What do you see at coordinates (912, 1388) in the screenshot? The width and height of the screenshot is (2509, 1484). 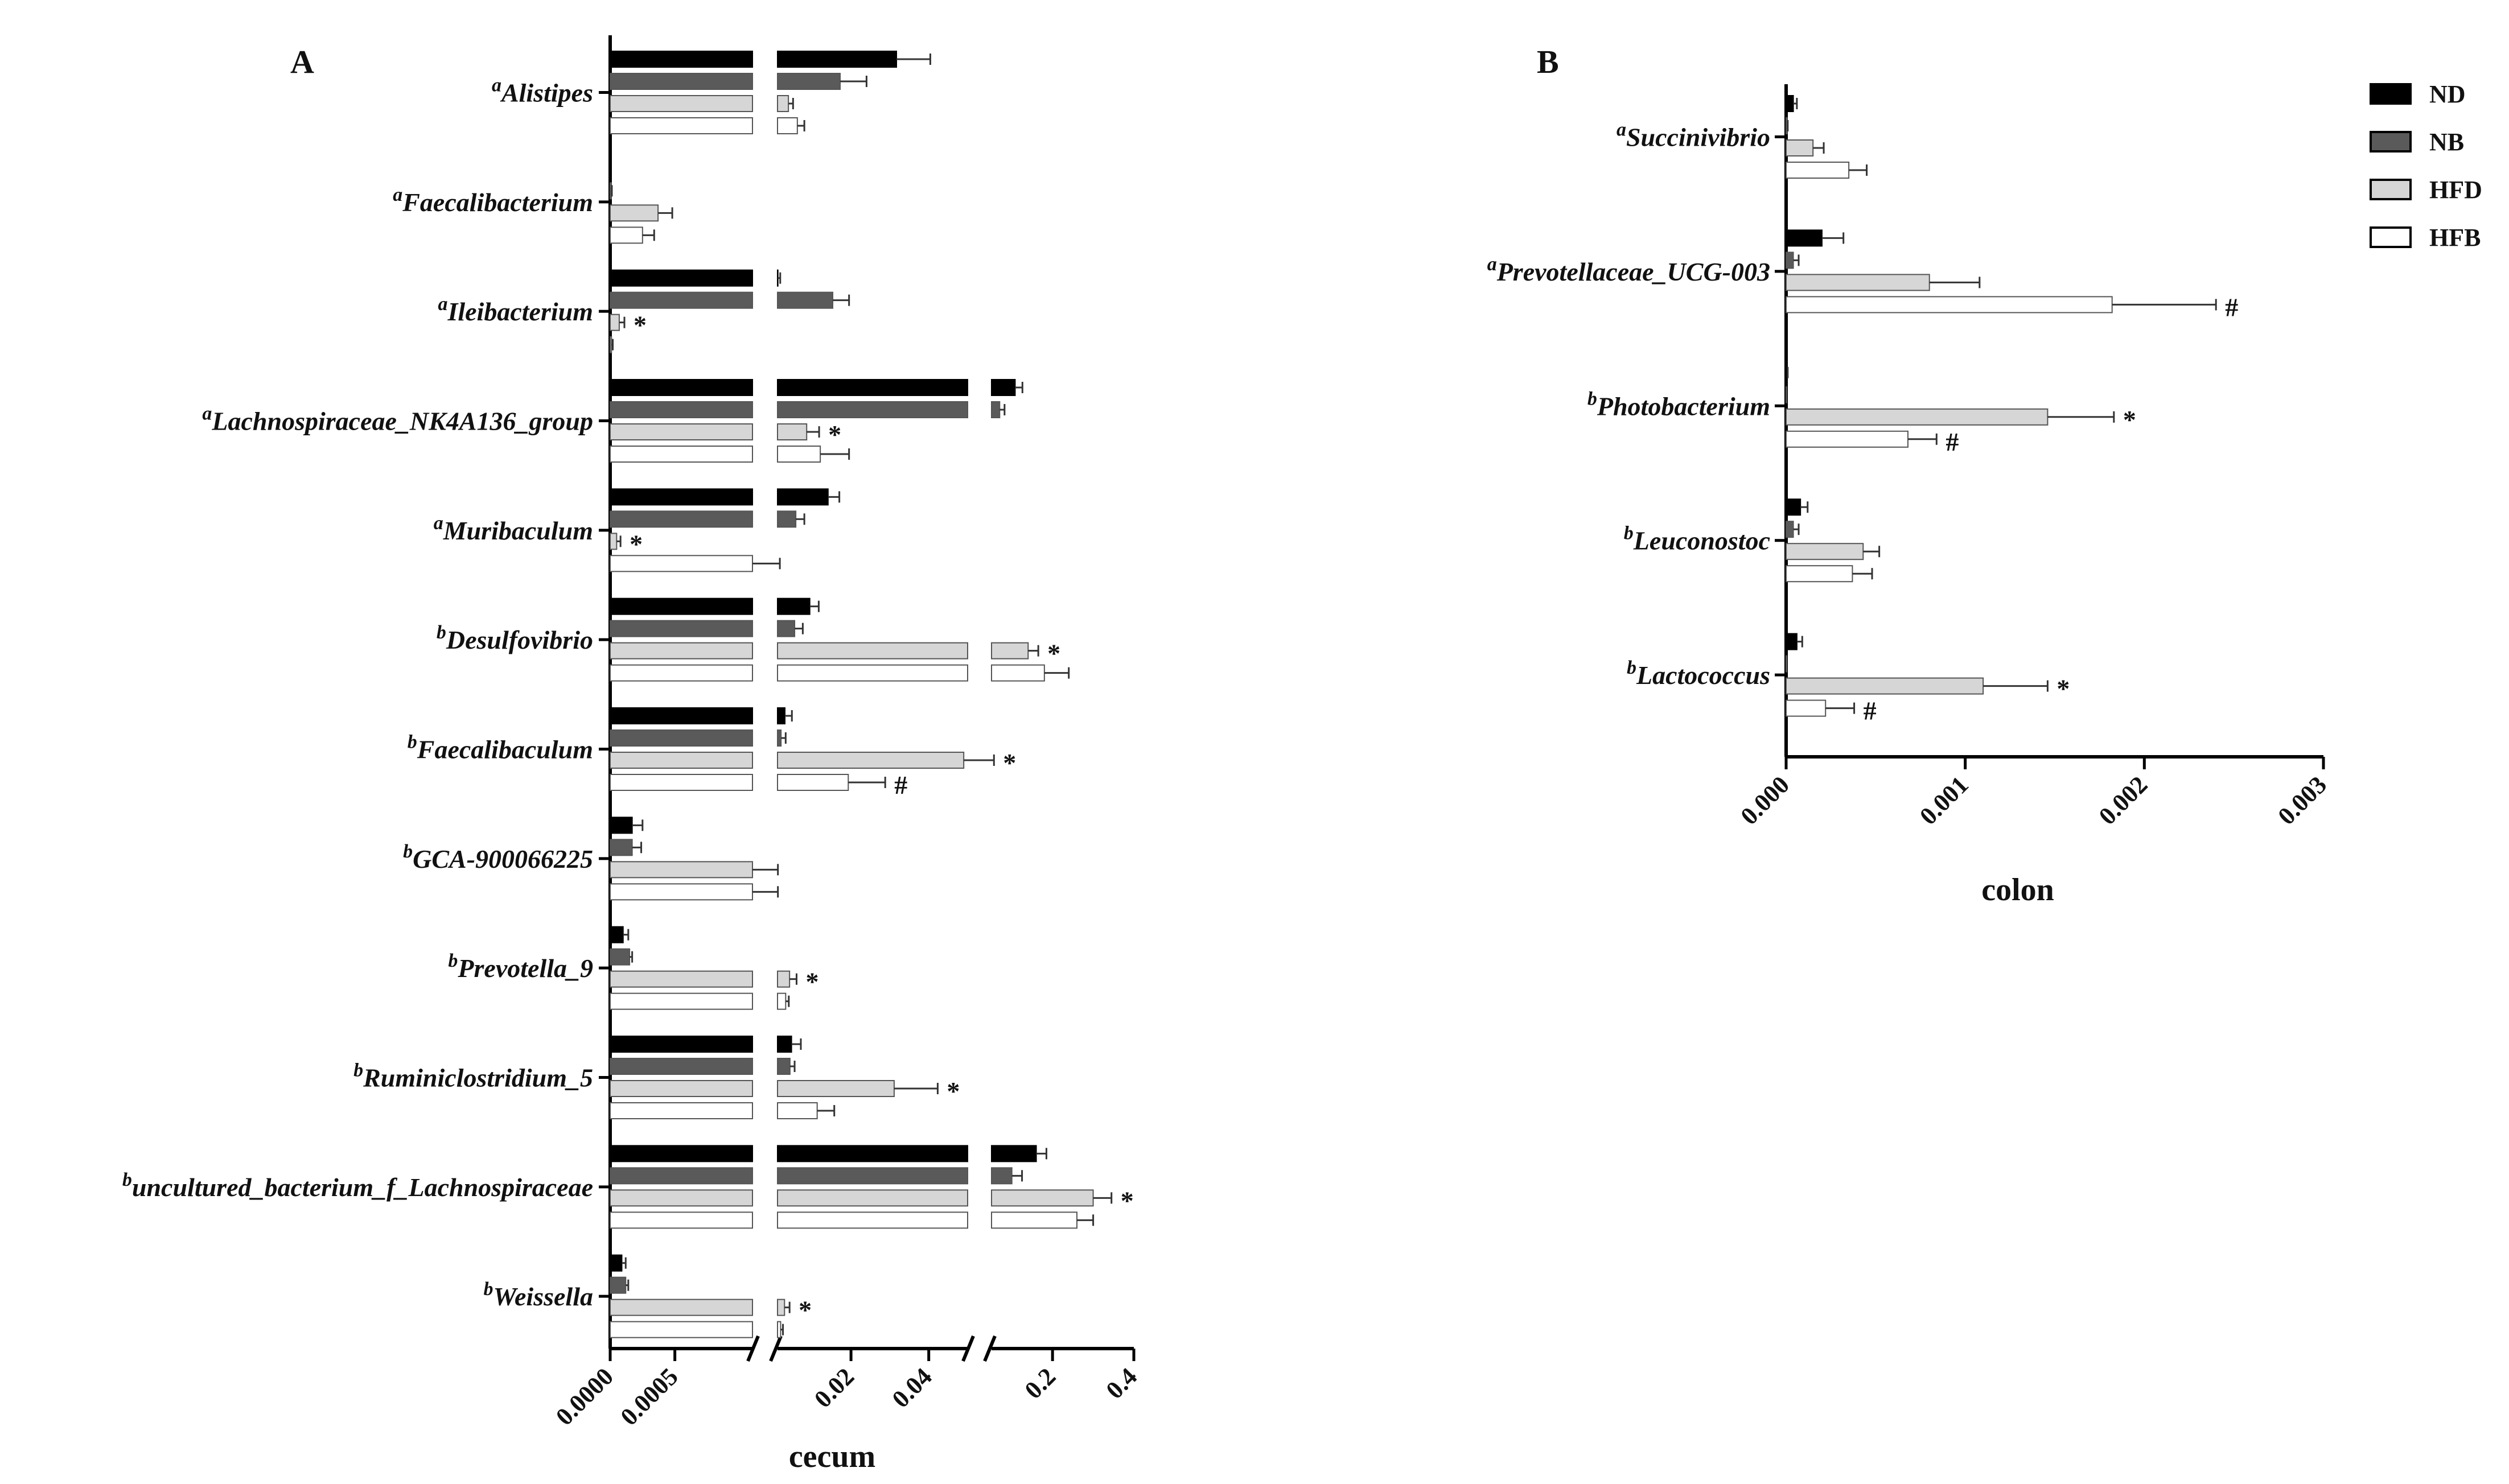 I see `panel-a-x-tick-label: 0.04` at bounding box center [912, 1388].